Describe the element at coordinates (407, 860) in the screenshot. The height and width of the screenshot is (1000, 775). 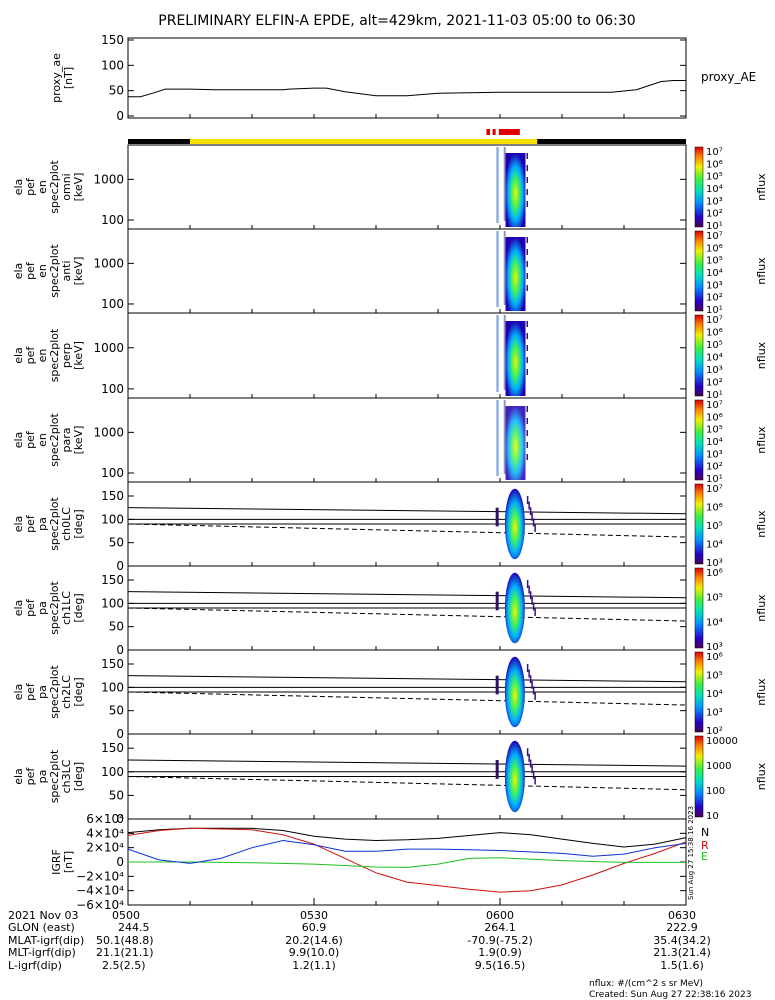
I see `igrf-line-r` at that location.